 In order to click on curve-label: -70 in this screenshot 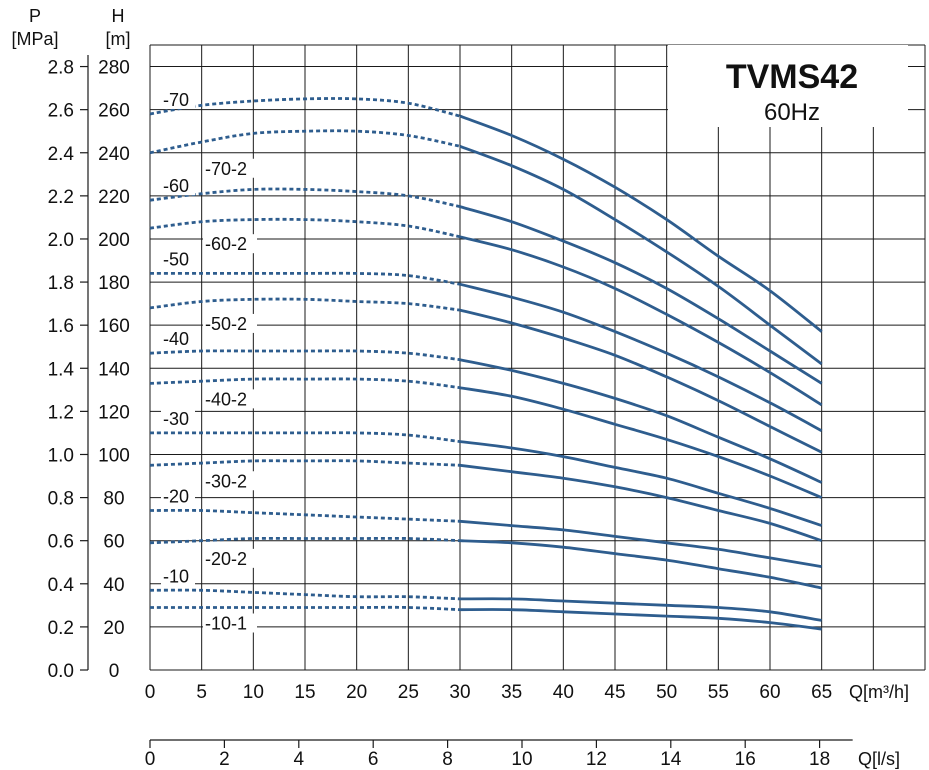, I will do `click(176, 100)`.